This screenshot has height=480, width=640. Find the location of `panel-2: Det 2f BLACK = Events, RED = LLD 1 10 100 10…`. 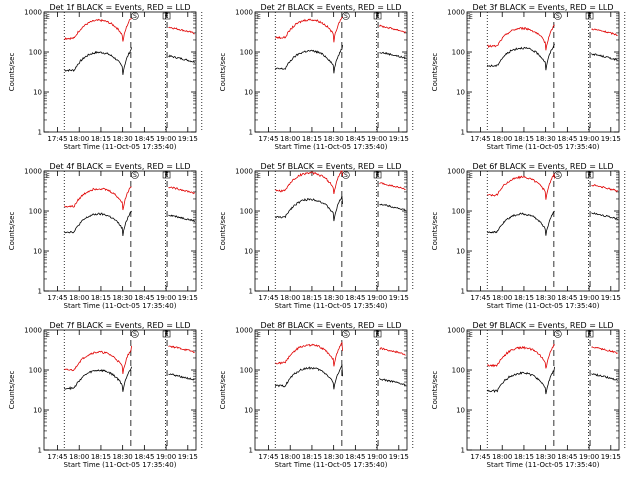

panel-2: Det 2f BLACK = Events, RED = LLD 1 10 100 10… is located at coordinates (316, 77).